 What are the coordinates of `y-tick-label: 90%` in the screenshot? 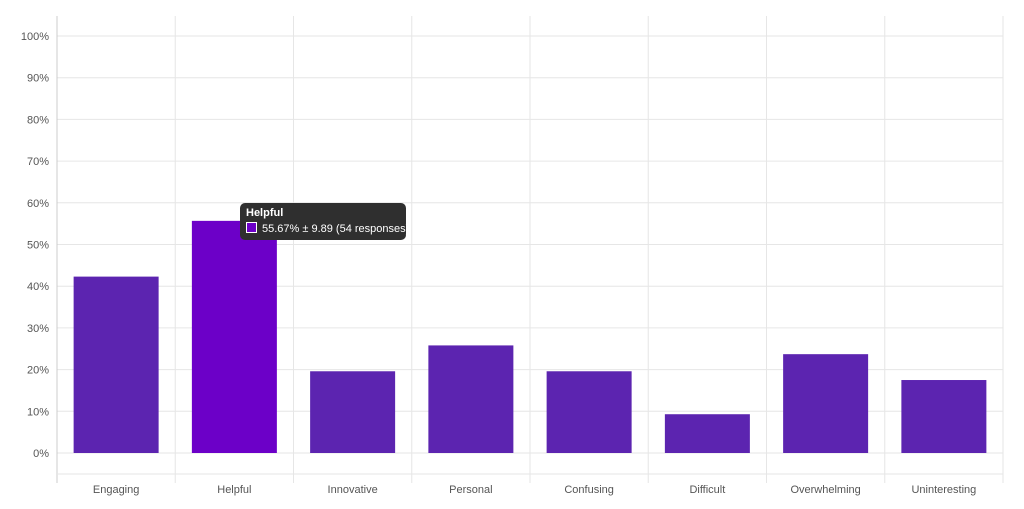 It's located at (38, 79).